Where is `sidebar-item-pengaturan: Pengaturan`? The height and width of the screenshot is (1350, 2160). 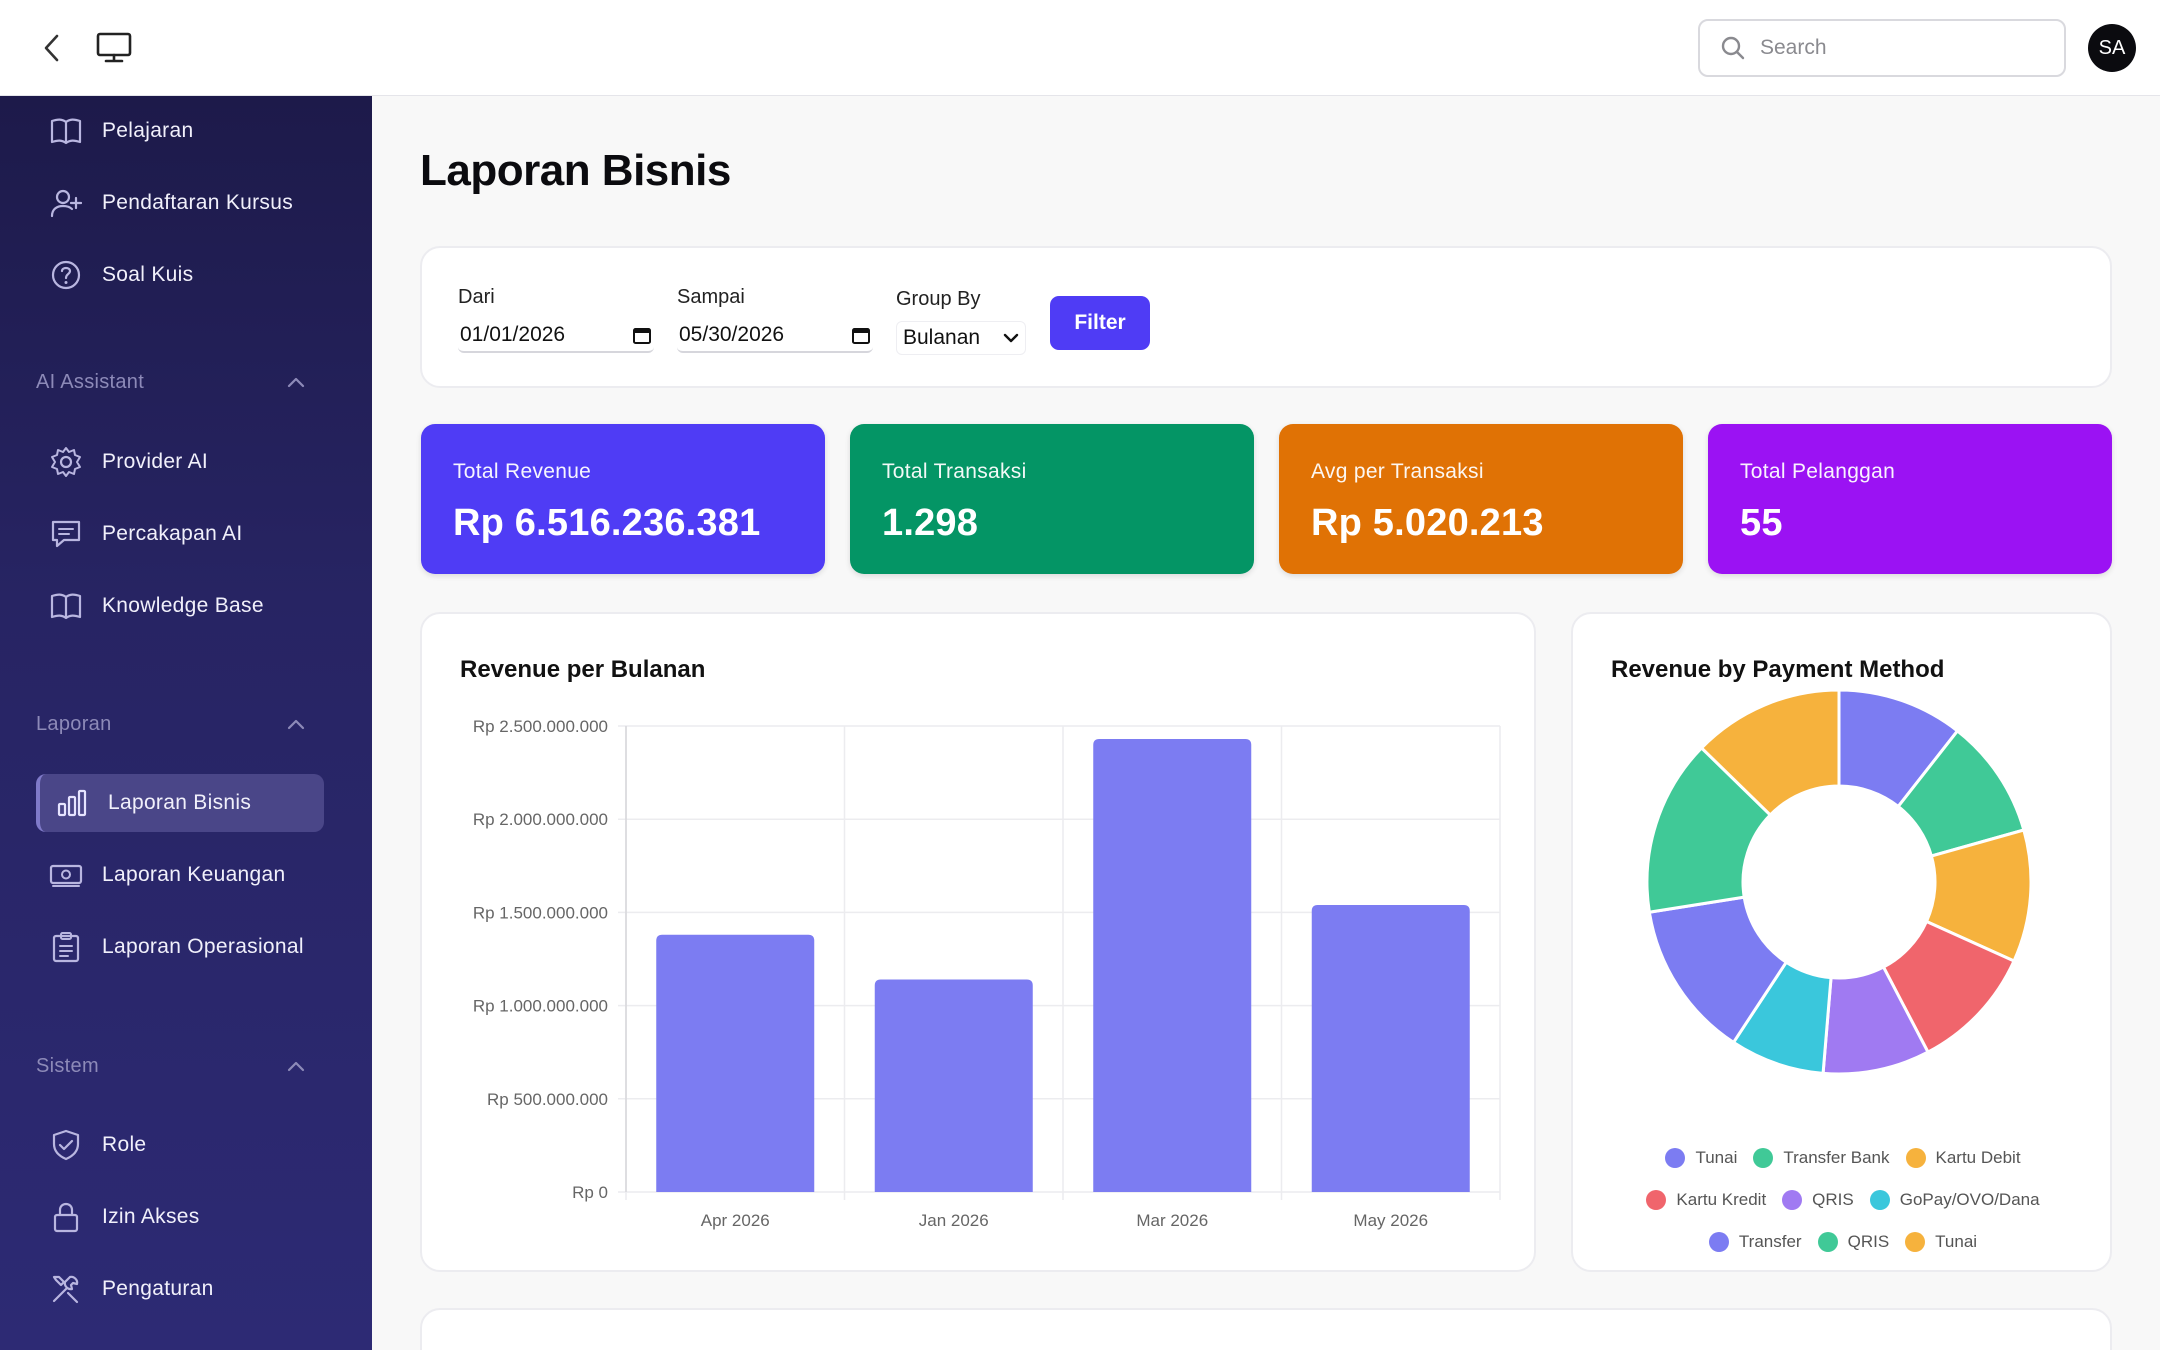
sidebar-item-pengaturan: Pengaturan is located at coordinates (180, 1289).